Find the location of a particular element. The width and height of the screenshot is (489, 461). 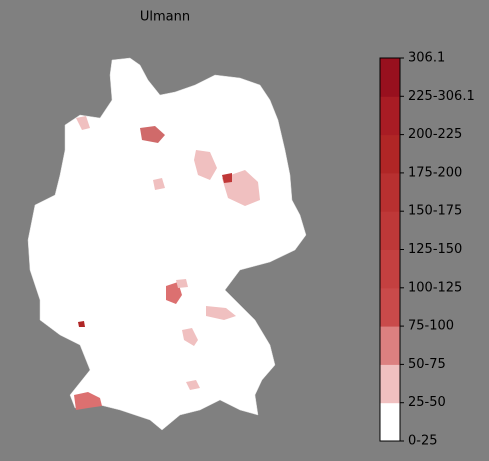

colorbar-label: 75-100 is located at coordinates (431, 326).